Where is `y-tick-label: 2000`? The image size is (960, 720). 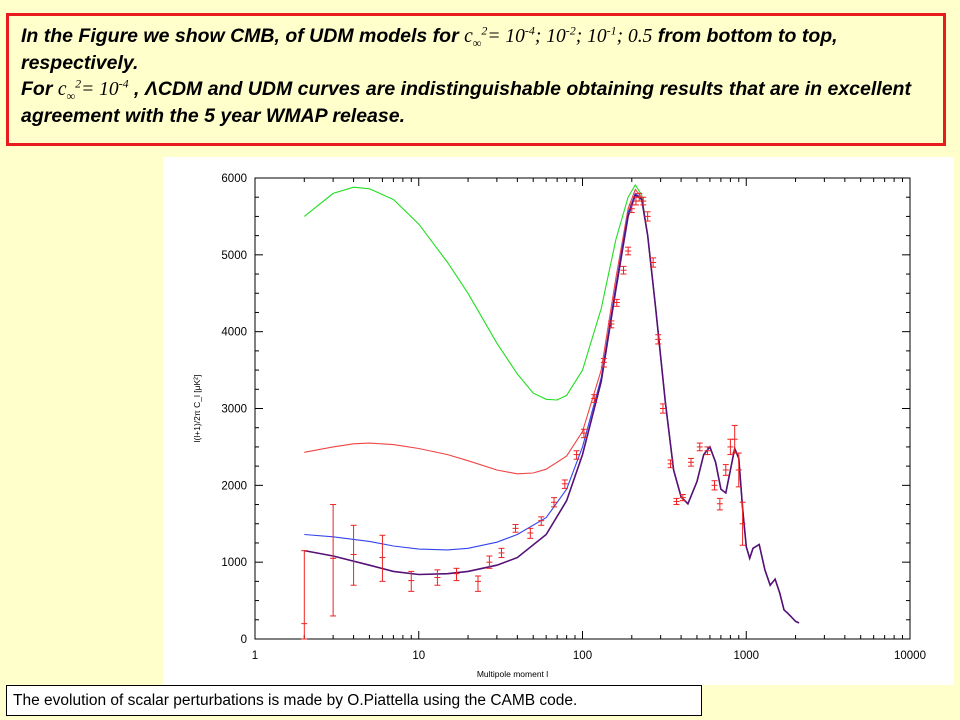
y-tick-label: 2000 is located at coordinates (234, 486).